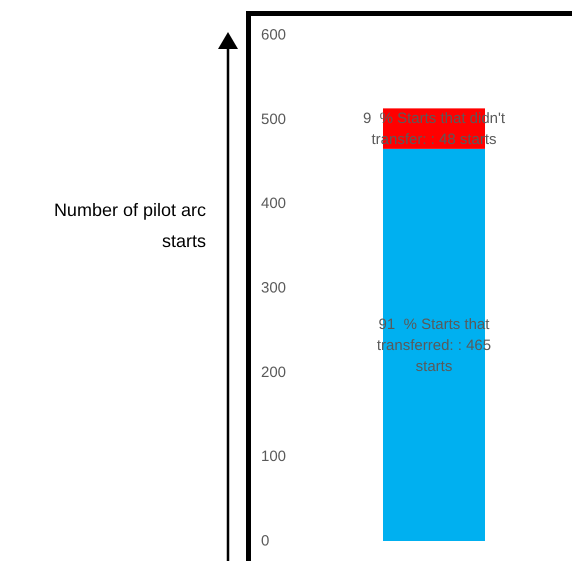 The image size is (572, 561). I want to click on y-axis-title: Number of pilot arc starts, so click(129, 226).